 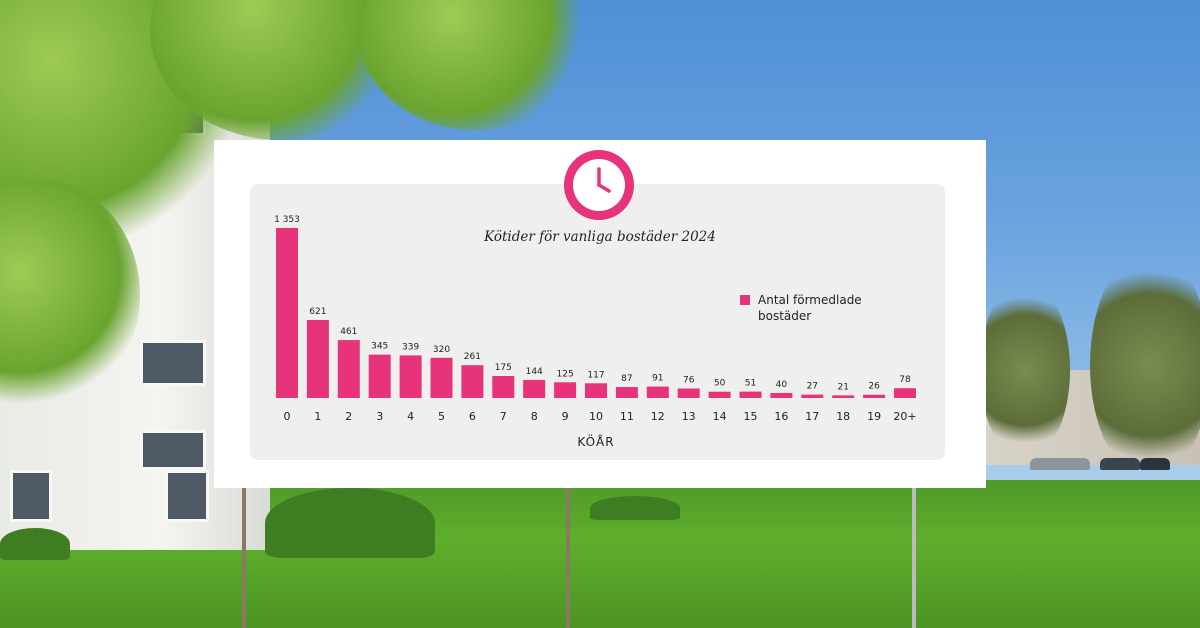 What do you see at coordinates (534, 416) in the screenshot?
I see `x-tick-8: 8` at bounding box center [534, 416].